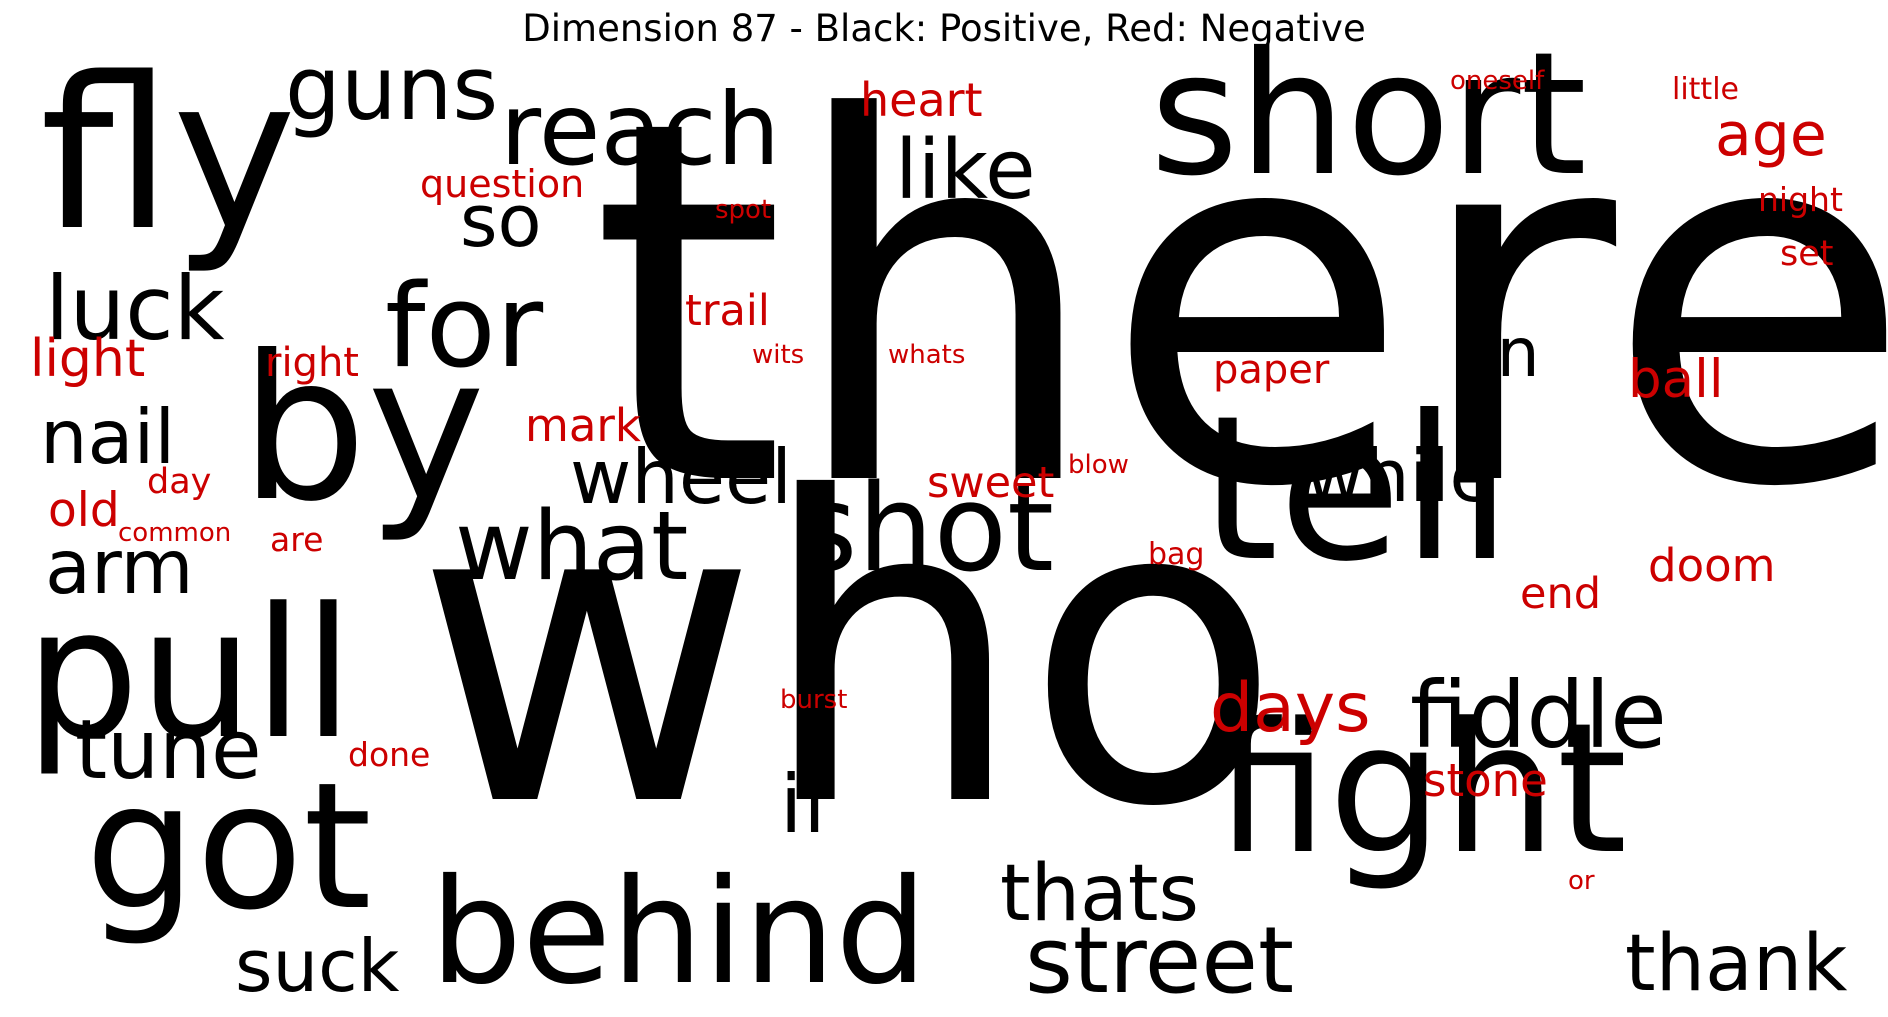 The width and height of the screenshot is (1888, 1017). Describe the element at coordinates (1538, 715) in the screenshot. I see `word-fiddle: fiddle` at that location.